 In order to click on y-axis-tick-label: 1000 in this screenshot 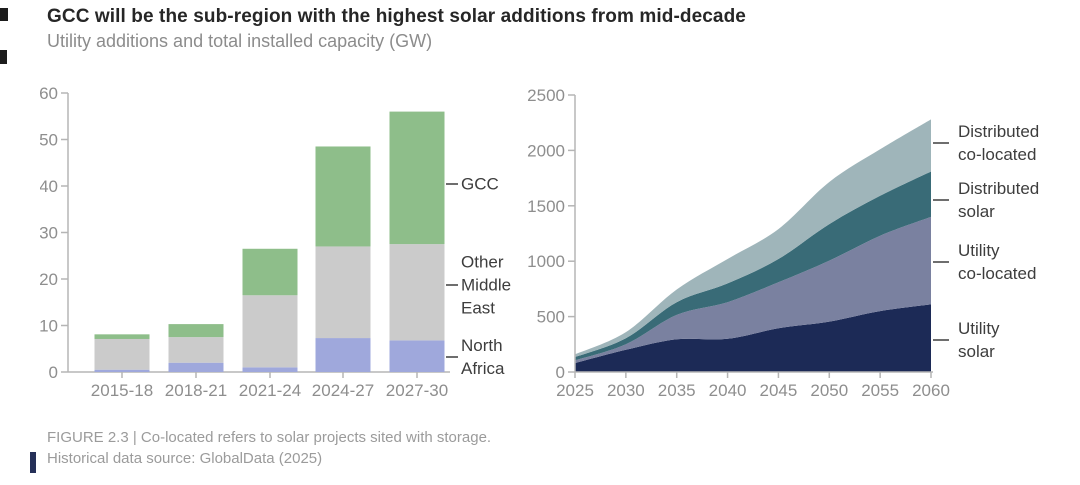, I will do `click(546, 261)`.